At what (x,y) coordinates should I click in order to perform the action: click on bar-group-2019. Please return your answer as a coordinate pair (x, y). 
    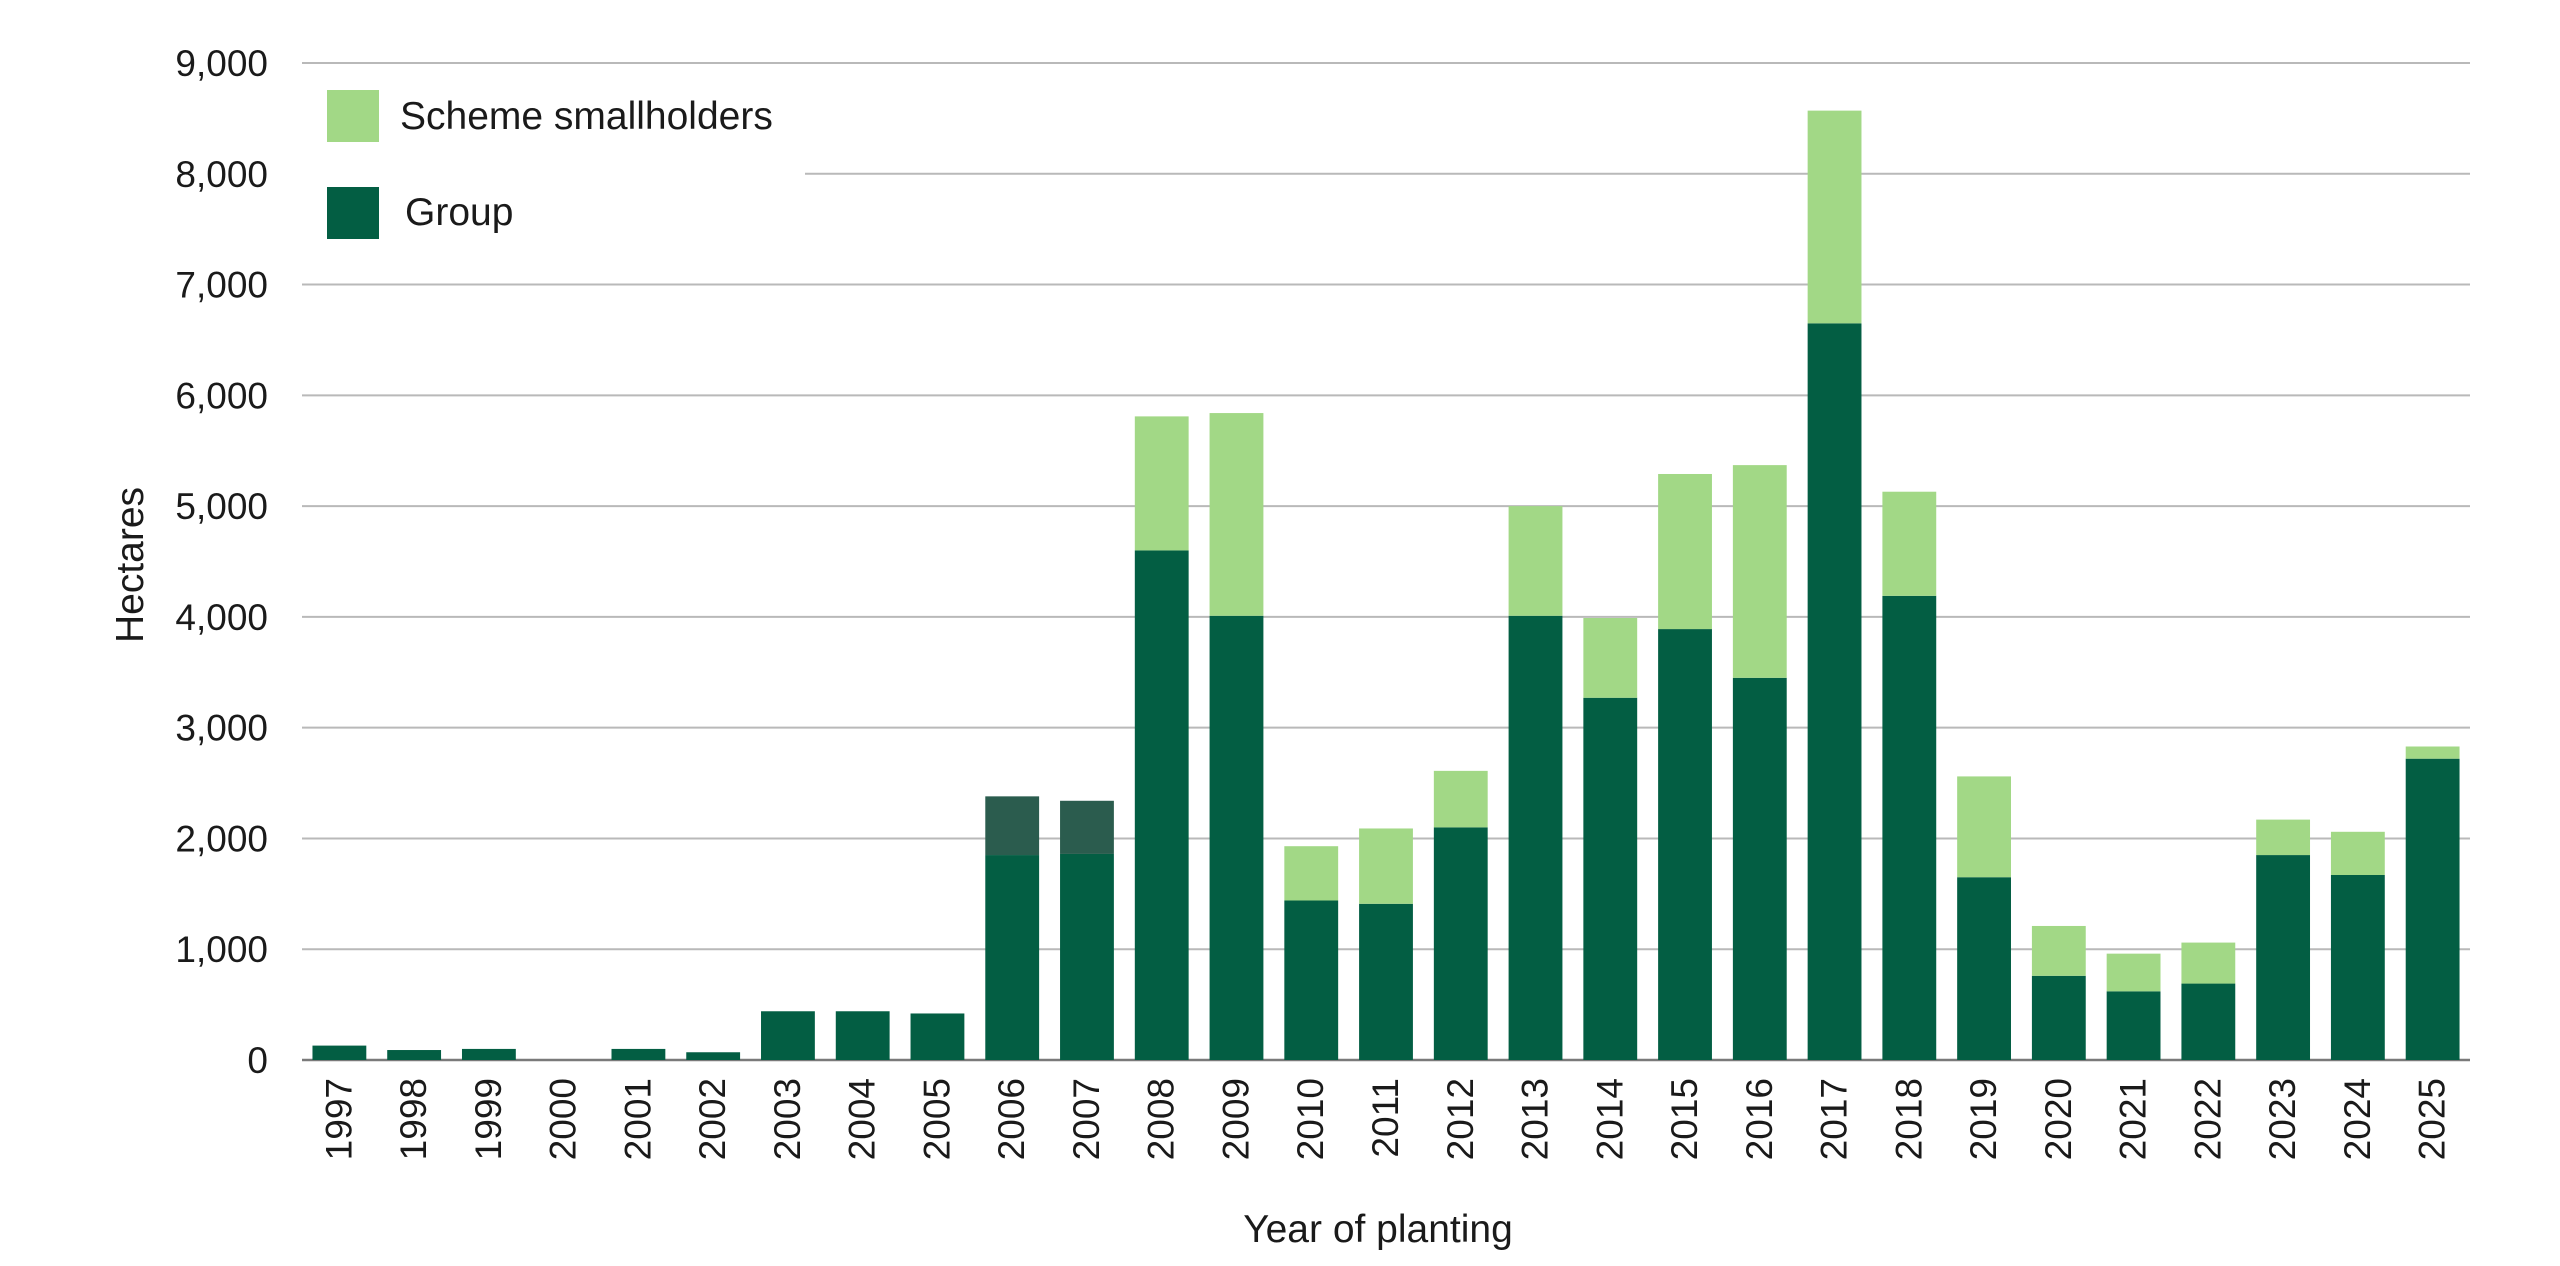
    Looking at the image, I should click on (1984, 968).